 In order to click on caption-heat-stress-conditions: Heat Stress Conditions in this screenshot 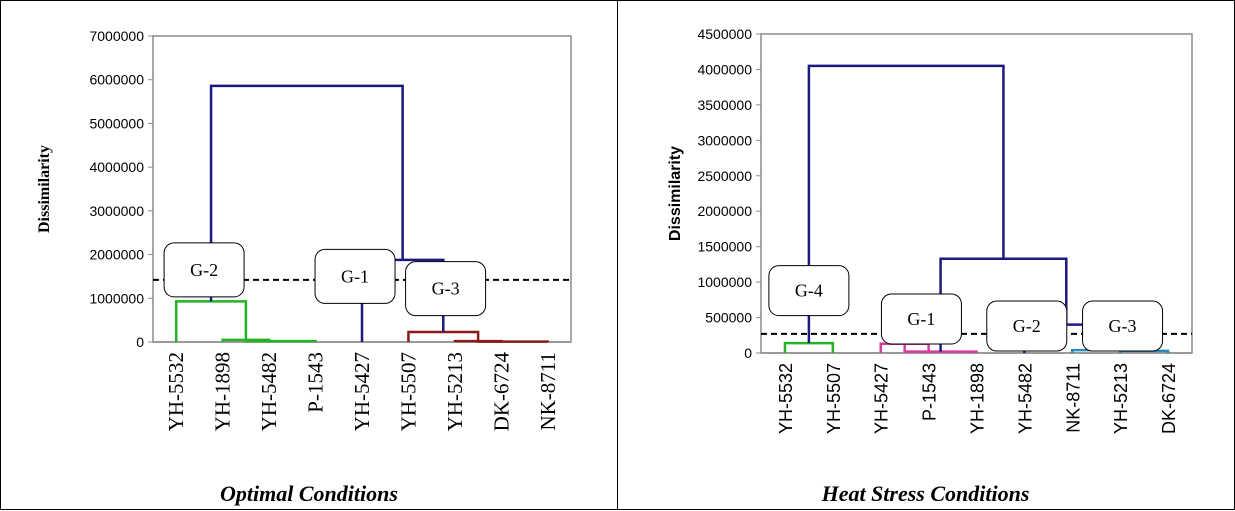, I will do `click(925, 493)`.